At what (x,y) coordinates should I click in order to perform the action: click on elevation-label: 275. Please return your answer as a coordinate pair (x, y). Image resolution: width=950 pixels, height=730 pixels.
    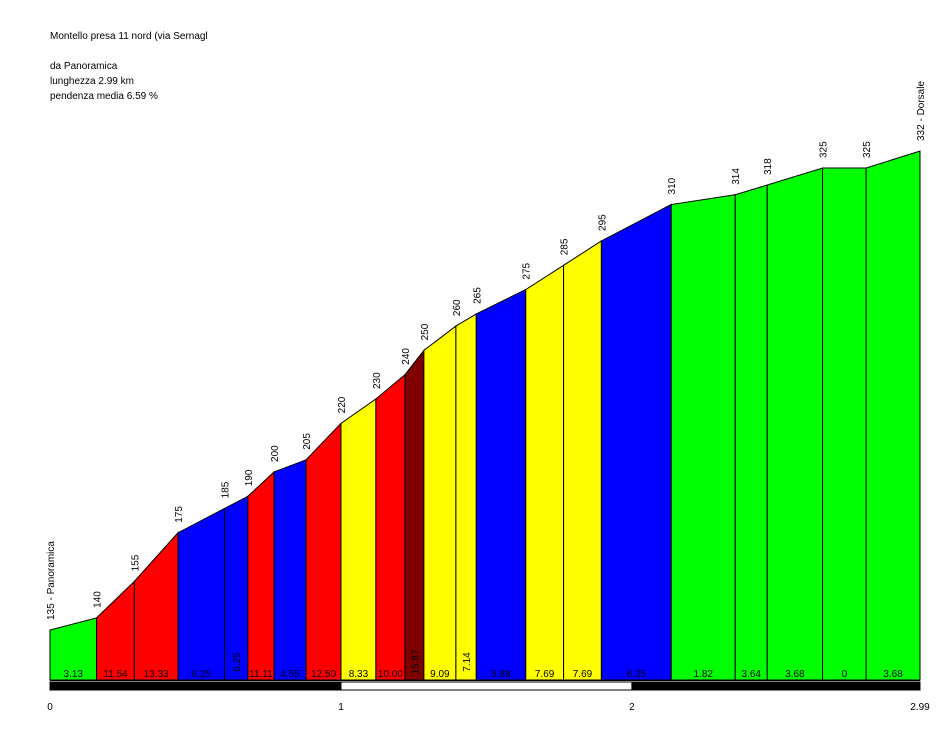
    Looking at the image, I should click on (527, 270).